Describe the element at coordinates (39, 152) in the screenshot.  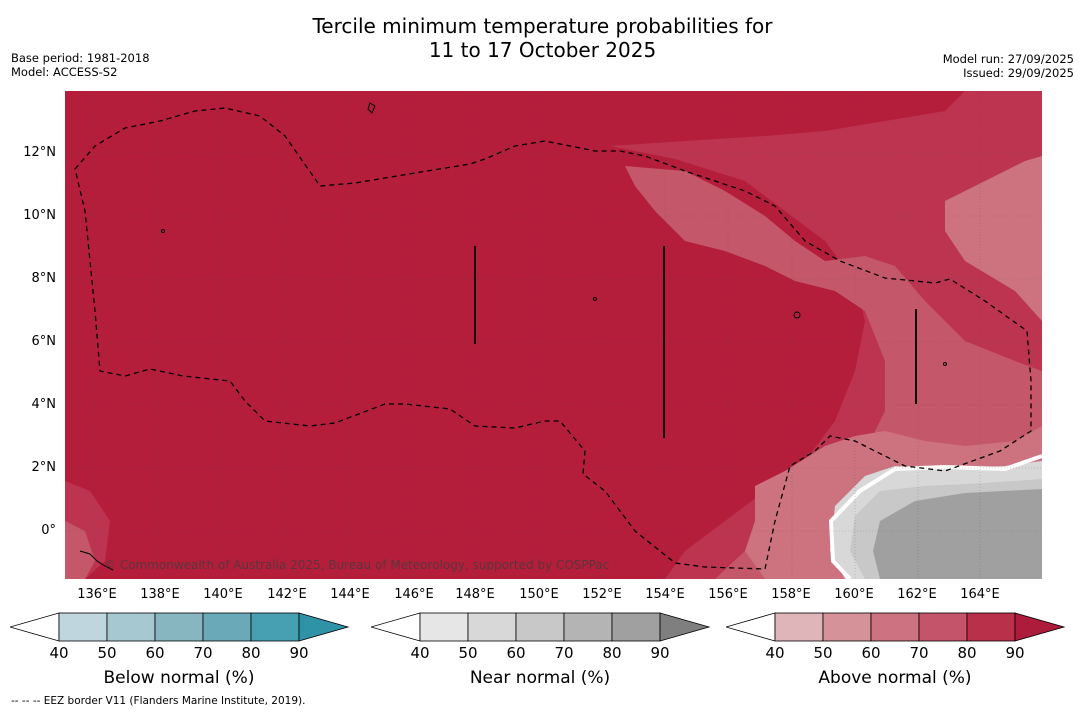
I see `lat-label-12n: 12°N` at that location.